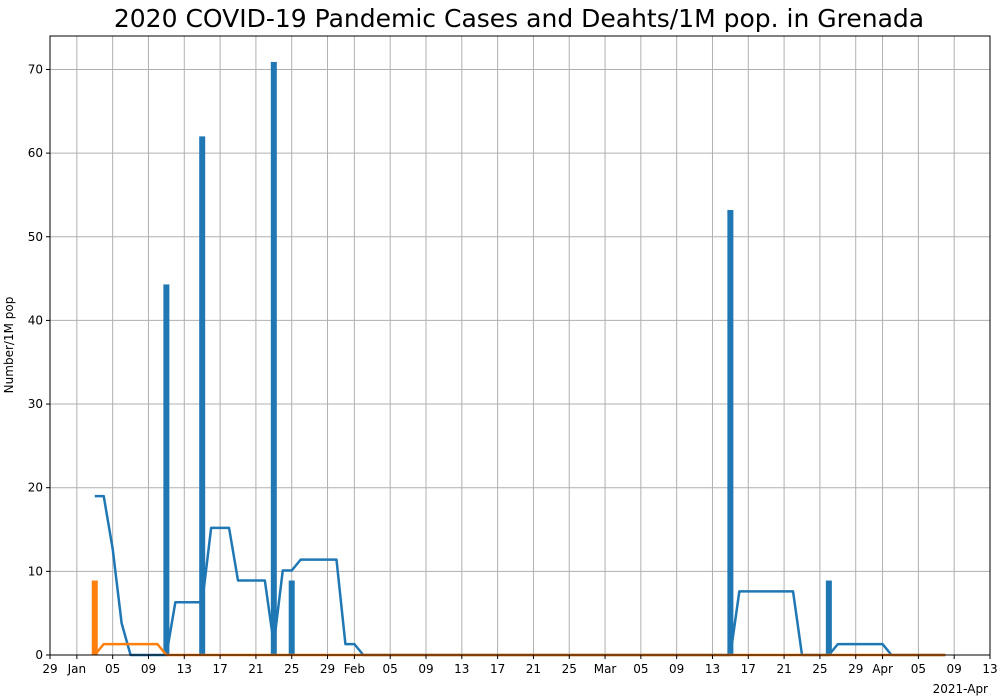  What do you see at coordinates (35, 69) in the screenshot?
I see `y-tick-label: 70` at bounding box center [35, 69].